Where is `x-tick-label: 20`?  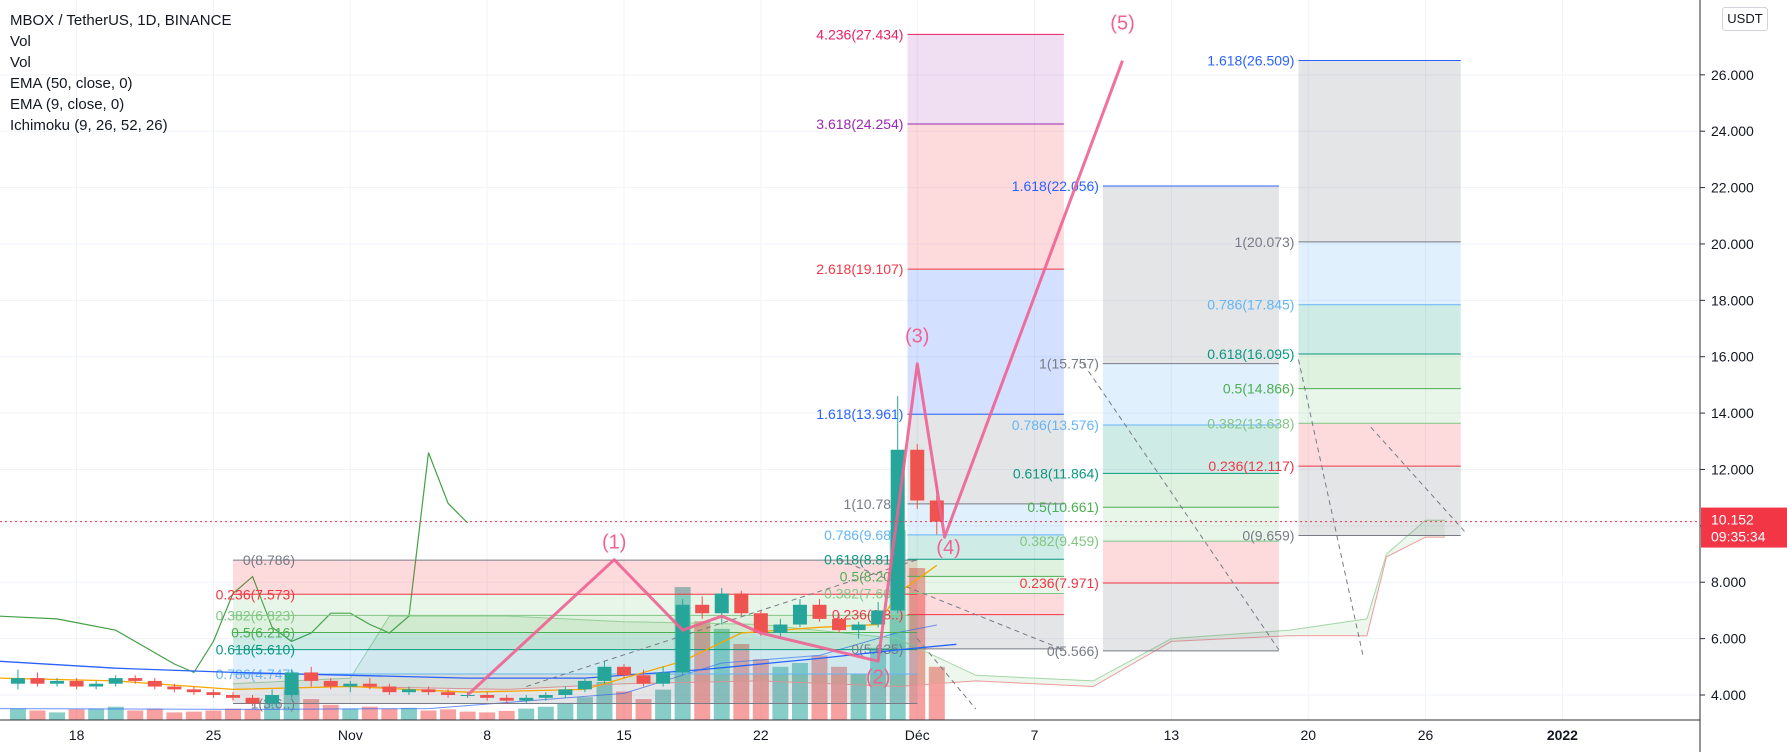 x-tick-label: 20 is located at coordinates (1308, 735).